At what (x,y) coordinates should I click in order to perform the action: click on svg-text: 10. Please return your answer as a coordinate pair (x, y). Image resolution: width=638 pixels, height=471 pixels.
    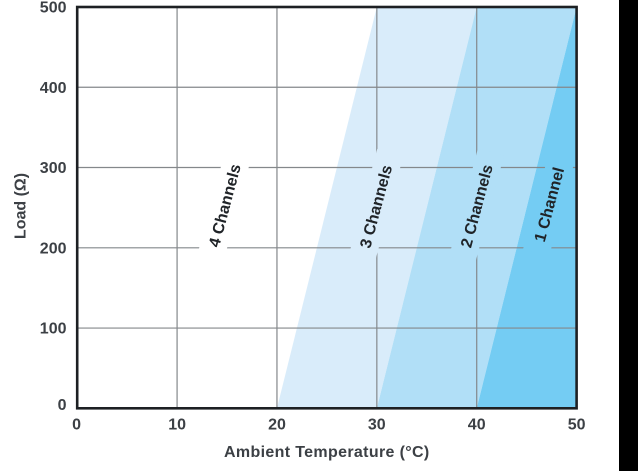
    Looking at the image, I should click on (177, 425).